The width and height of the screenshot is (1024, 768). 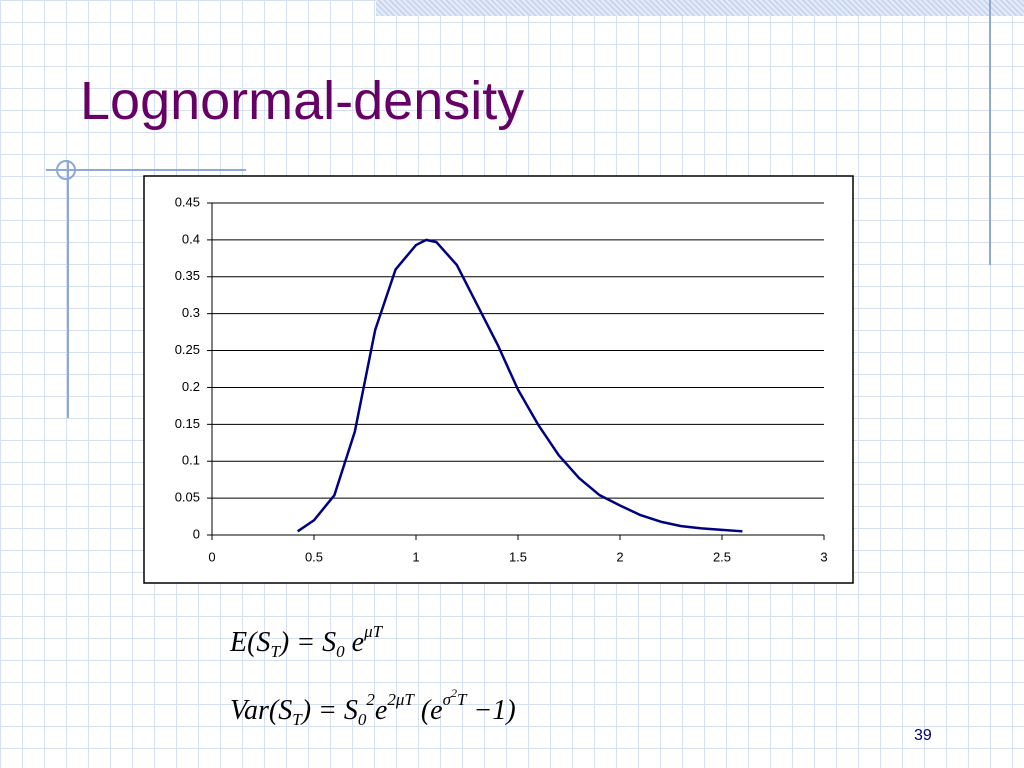 I want to click on x-tick-label: 0.5, so click(x=314, y=556).